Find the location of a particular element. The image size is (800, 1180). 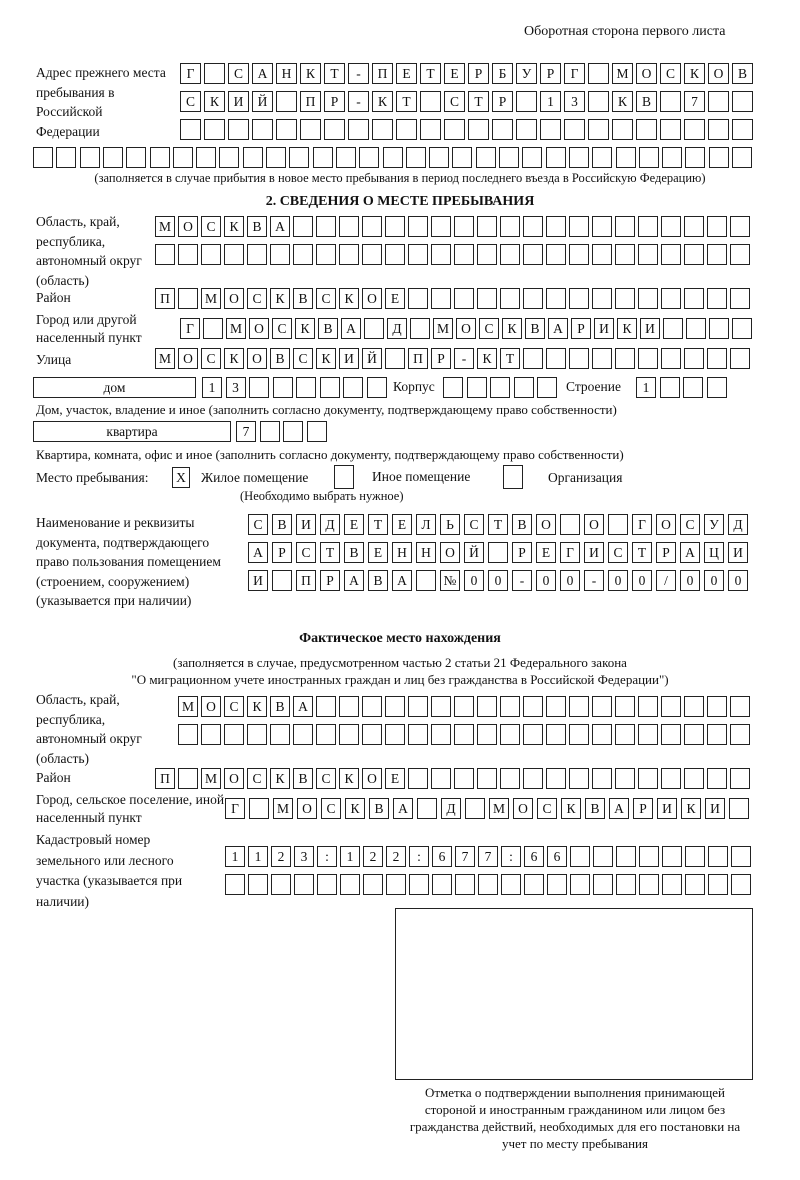

char-cell: Д is located at coordinates (738, 524).